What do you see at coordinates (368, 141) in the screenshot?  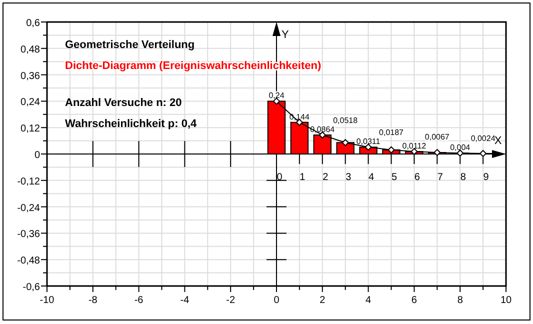 I see `data-label: 0,0311` at bounding box center [368, 141].